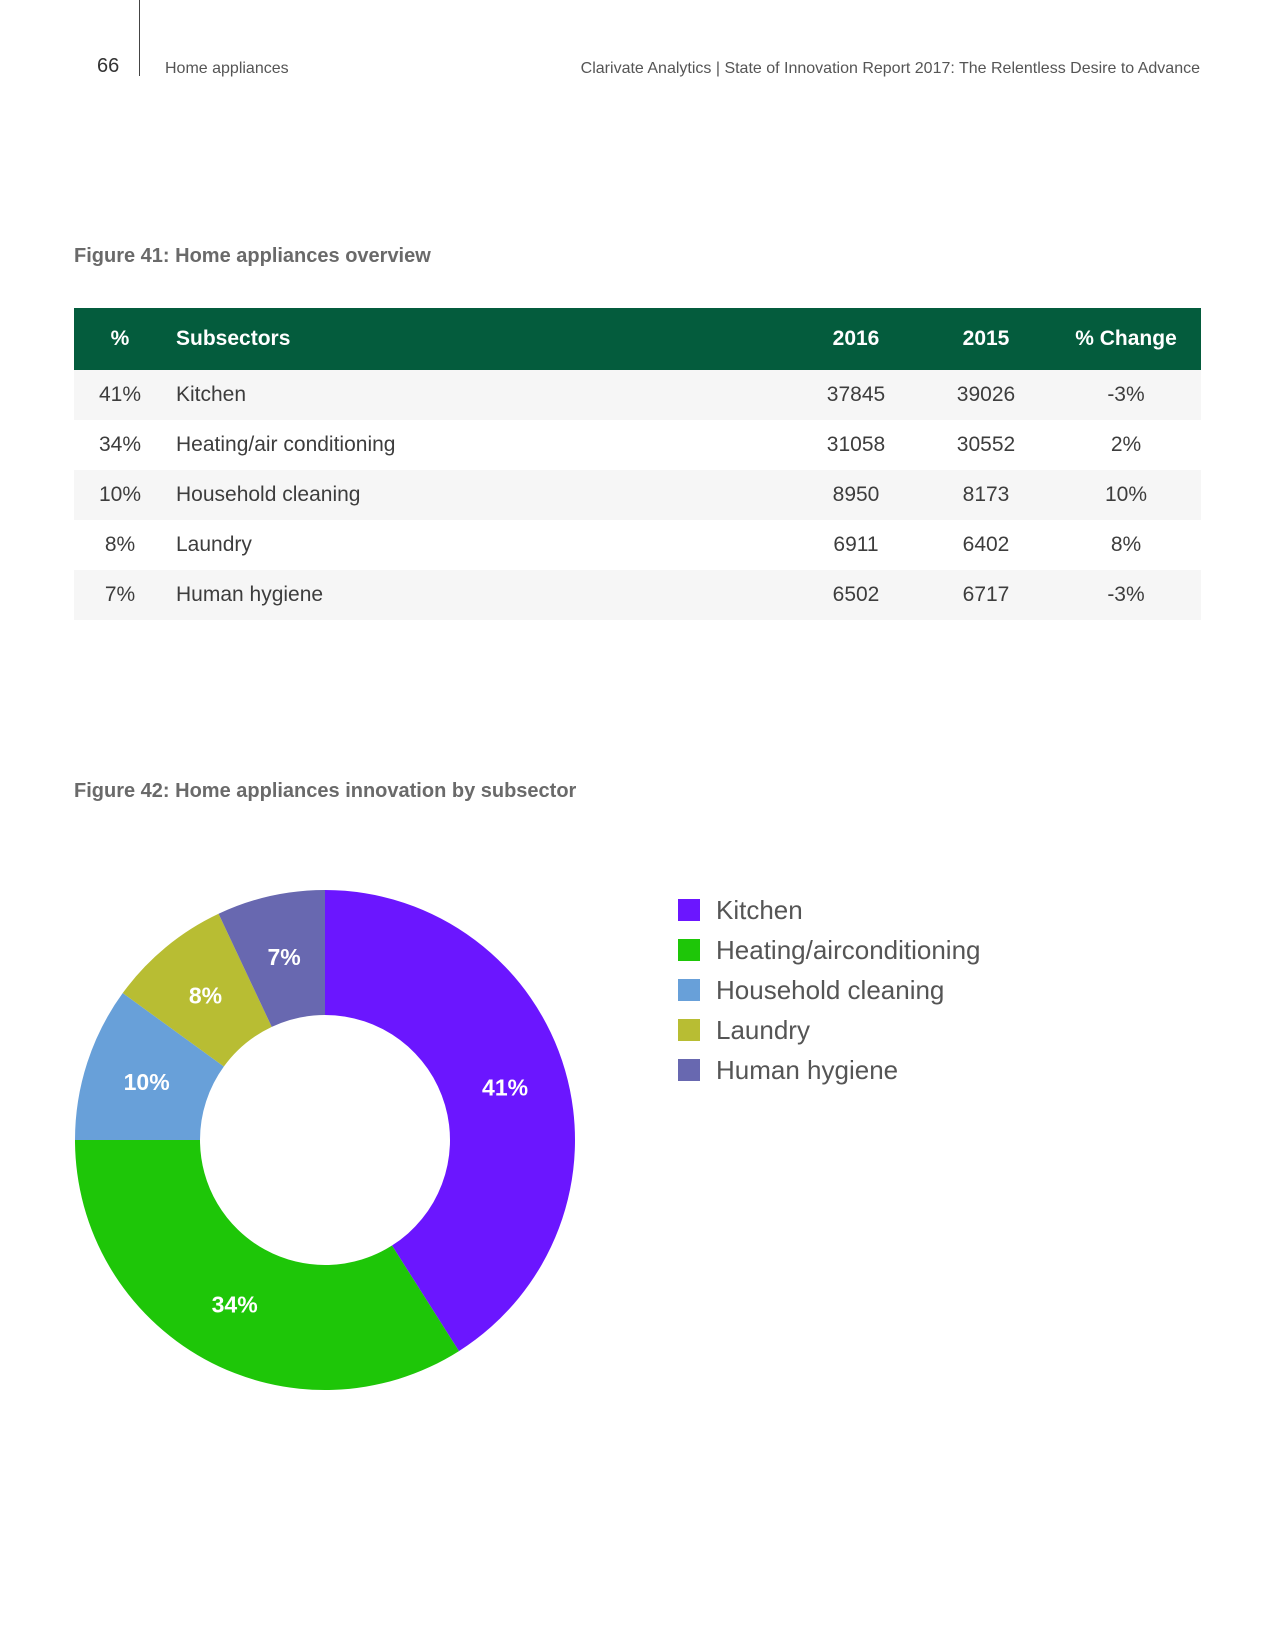 The height and width of the screenshot is (1650, 1275). What do you see at coordinates (1126, 444) in the screenshot?
I see `row-change: 2%` at bounding box center [1126, 444].